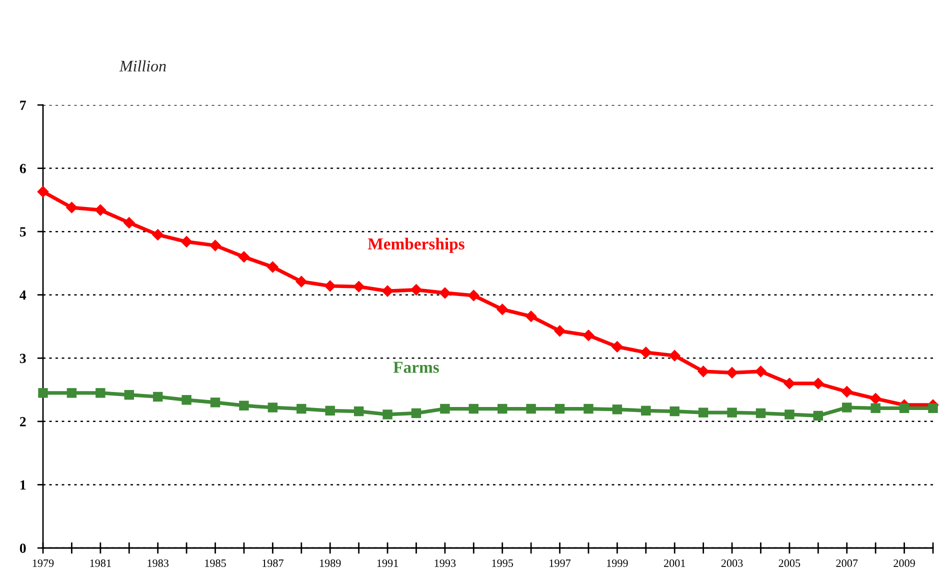  I want to click on x-tick-label: 1991, so click(387, 563).